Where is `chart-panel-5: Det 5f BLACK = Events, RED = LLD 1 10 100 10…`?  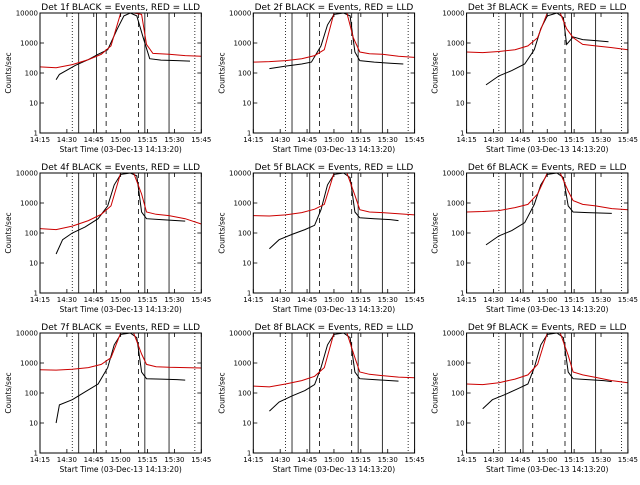 chart-panel-5: Det 5f BLACK = Events, RED = LLD 1 10 100 10… is located at coordinates (320, 238).